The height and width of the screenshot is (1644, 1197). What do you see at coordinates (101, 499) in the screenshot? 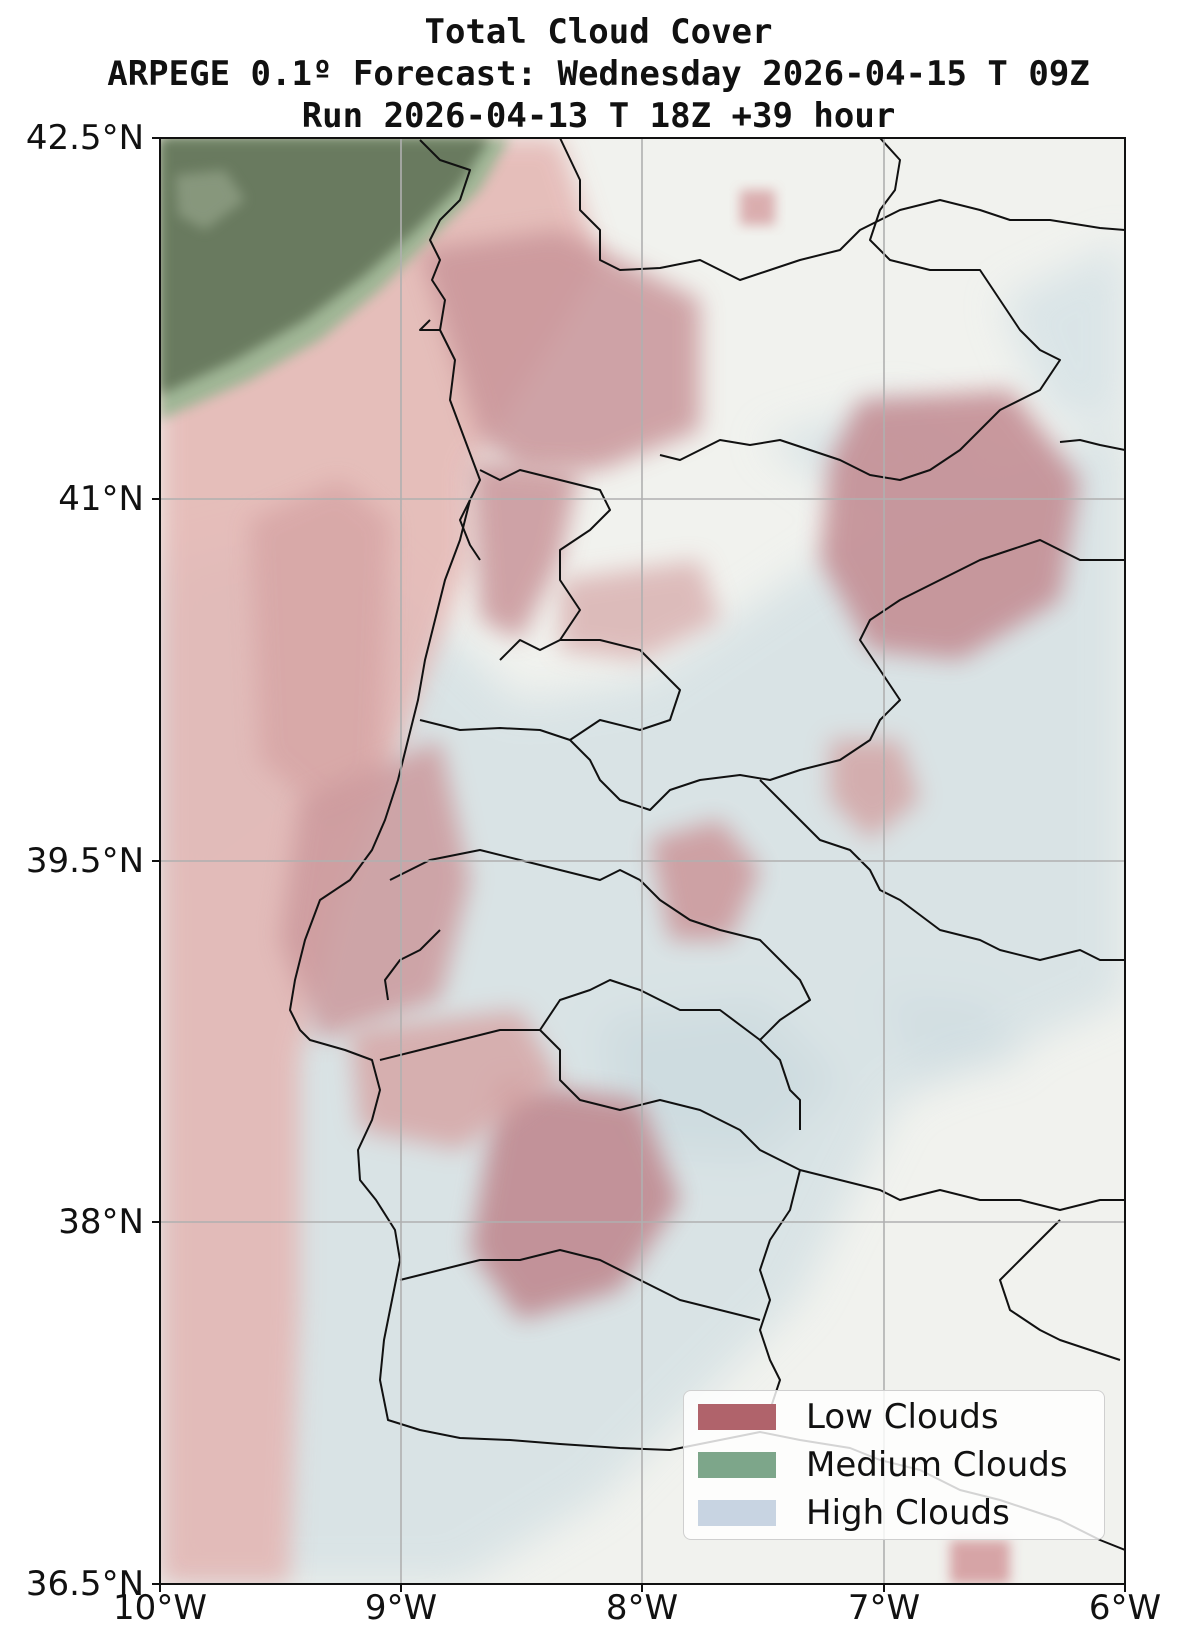
I see `lat-tick-label: 41°N` at bounding box center [101, 499].